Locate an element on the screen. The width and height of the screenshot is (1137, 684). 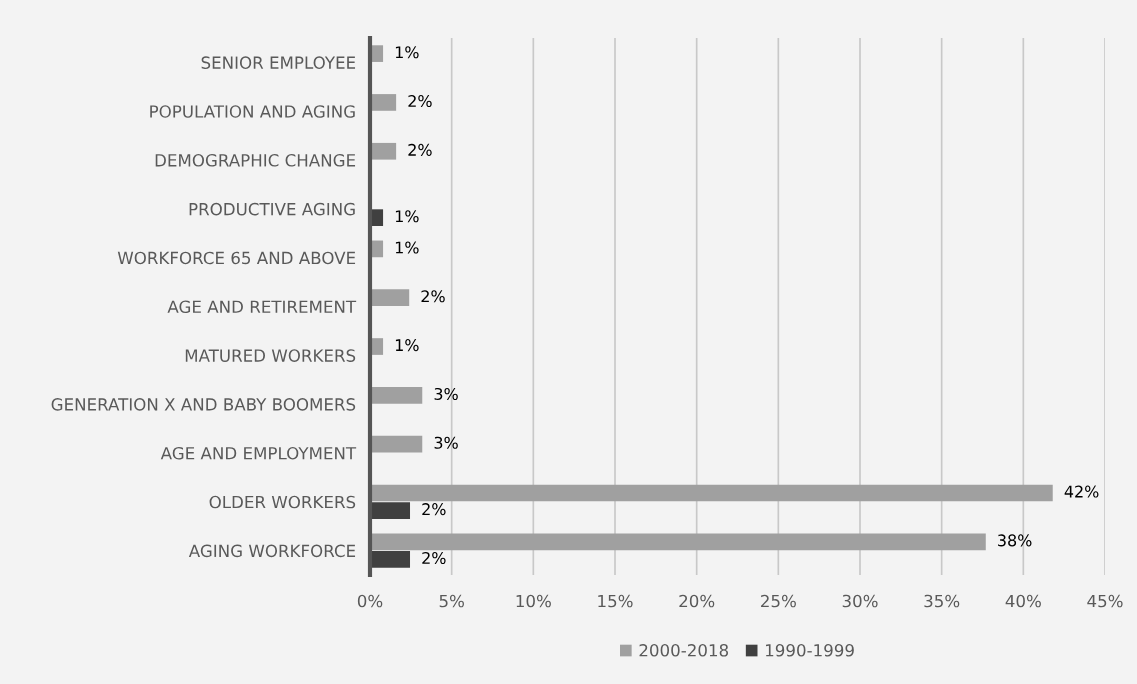
y-tick-label: AGING WORKFORCE is located at coordinates (272, 551).